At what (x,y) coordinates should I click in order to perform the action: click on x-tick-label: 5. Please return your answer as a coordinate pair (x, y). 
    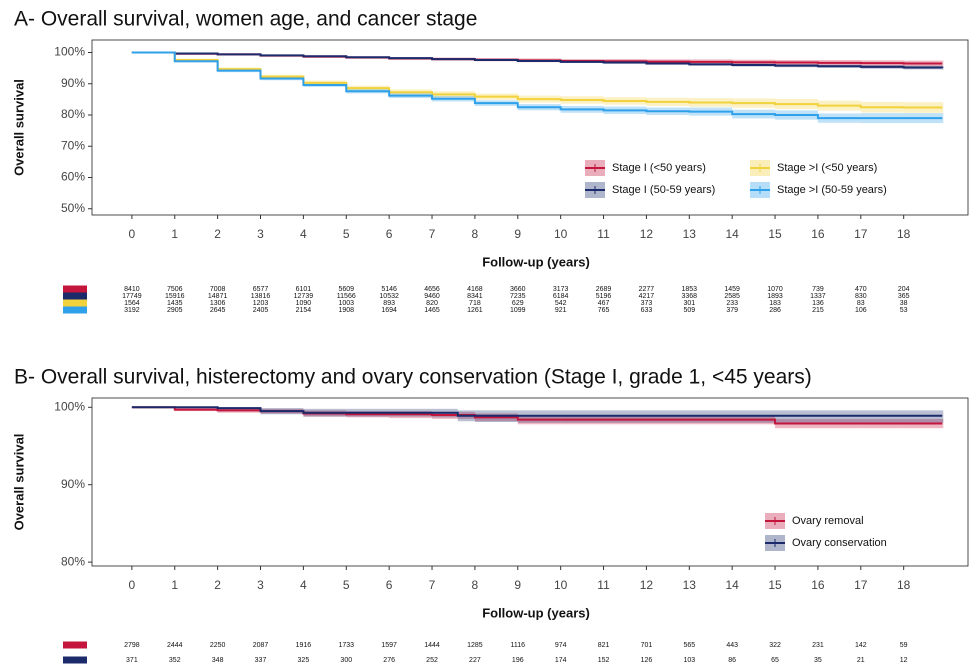
    Looking at the image, I should click on (346, 585).